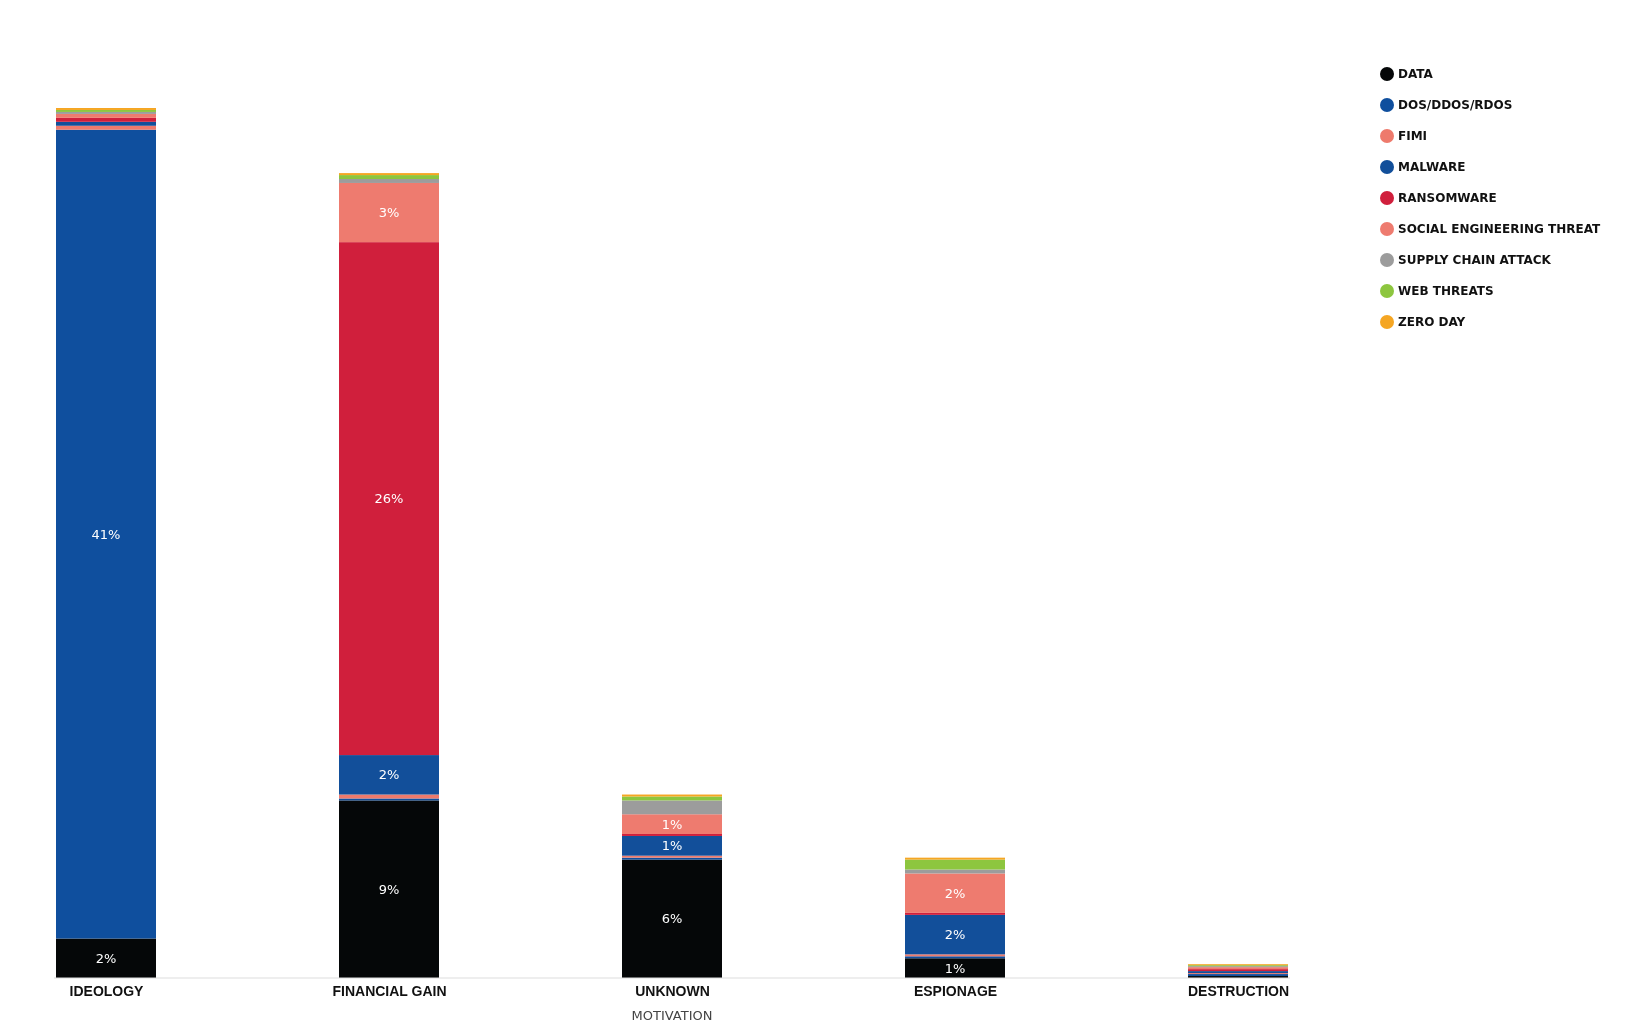  I want to click on x-tick-label: UNKNOWN, so click(672, 990).